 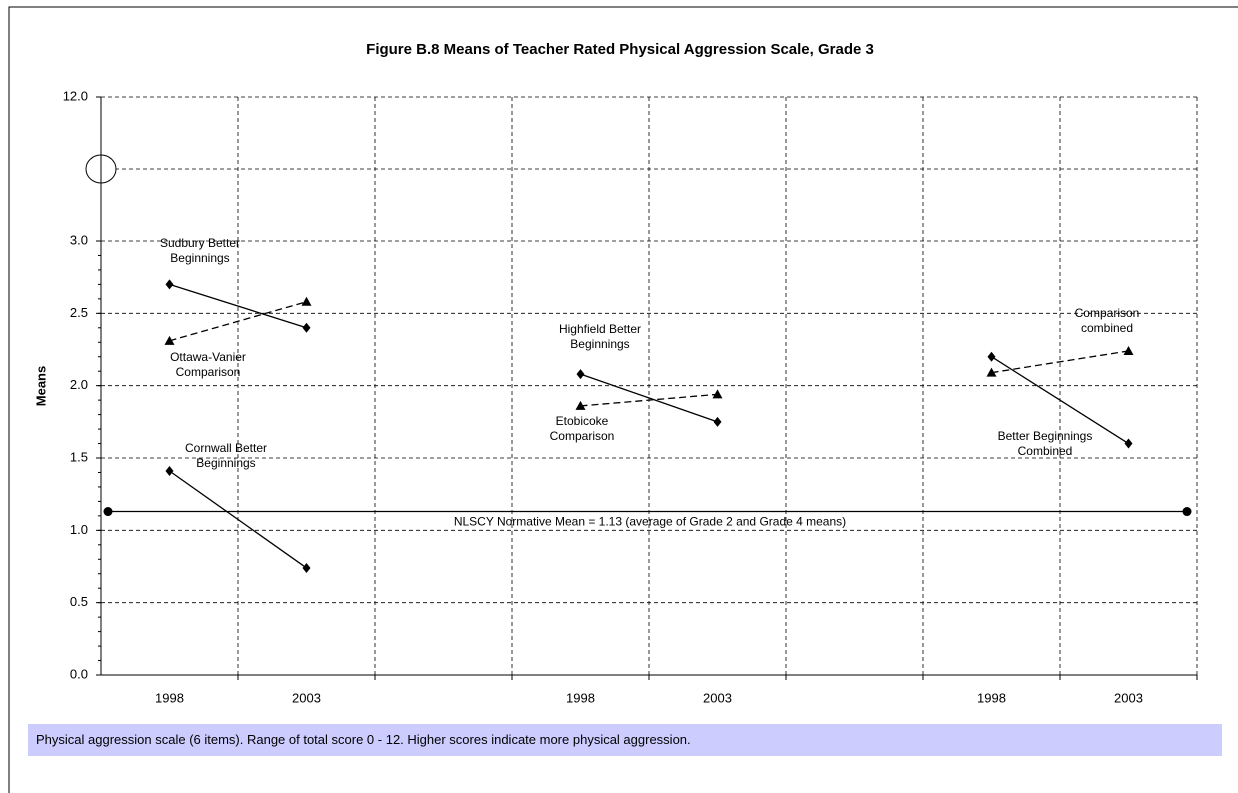 I want to click on y-tick-label: 1.5, so click(x=79, y=456).